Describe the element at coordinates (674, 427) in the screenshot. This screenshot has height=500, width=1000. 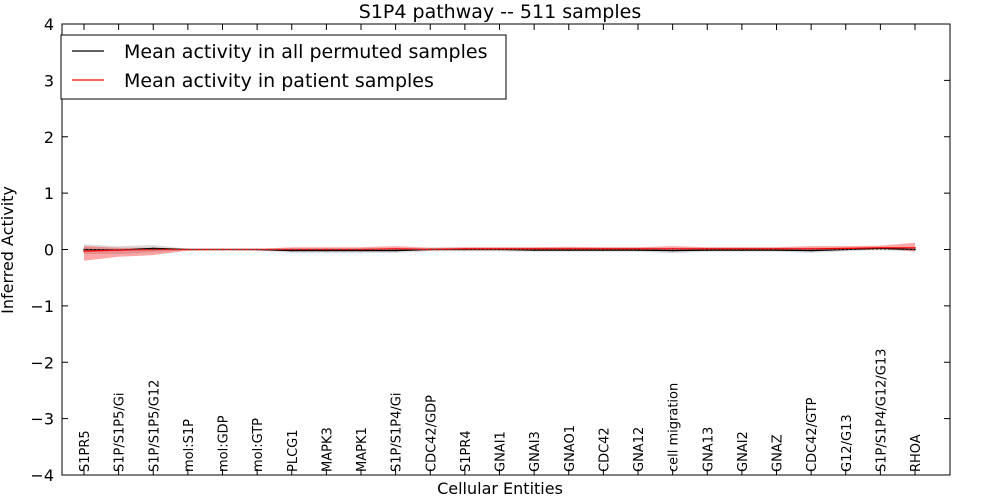
I see `x-tick-label-17: cell migration` at that location.